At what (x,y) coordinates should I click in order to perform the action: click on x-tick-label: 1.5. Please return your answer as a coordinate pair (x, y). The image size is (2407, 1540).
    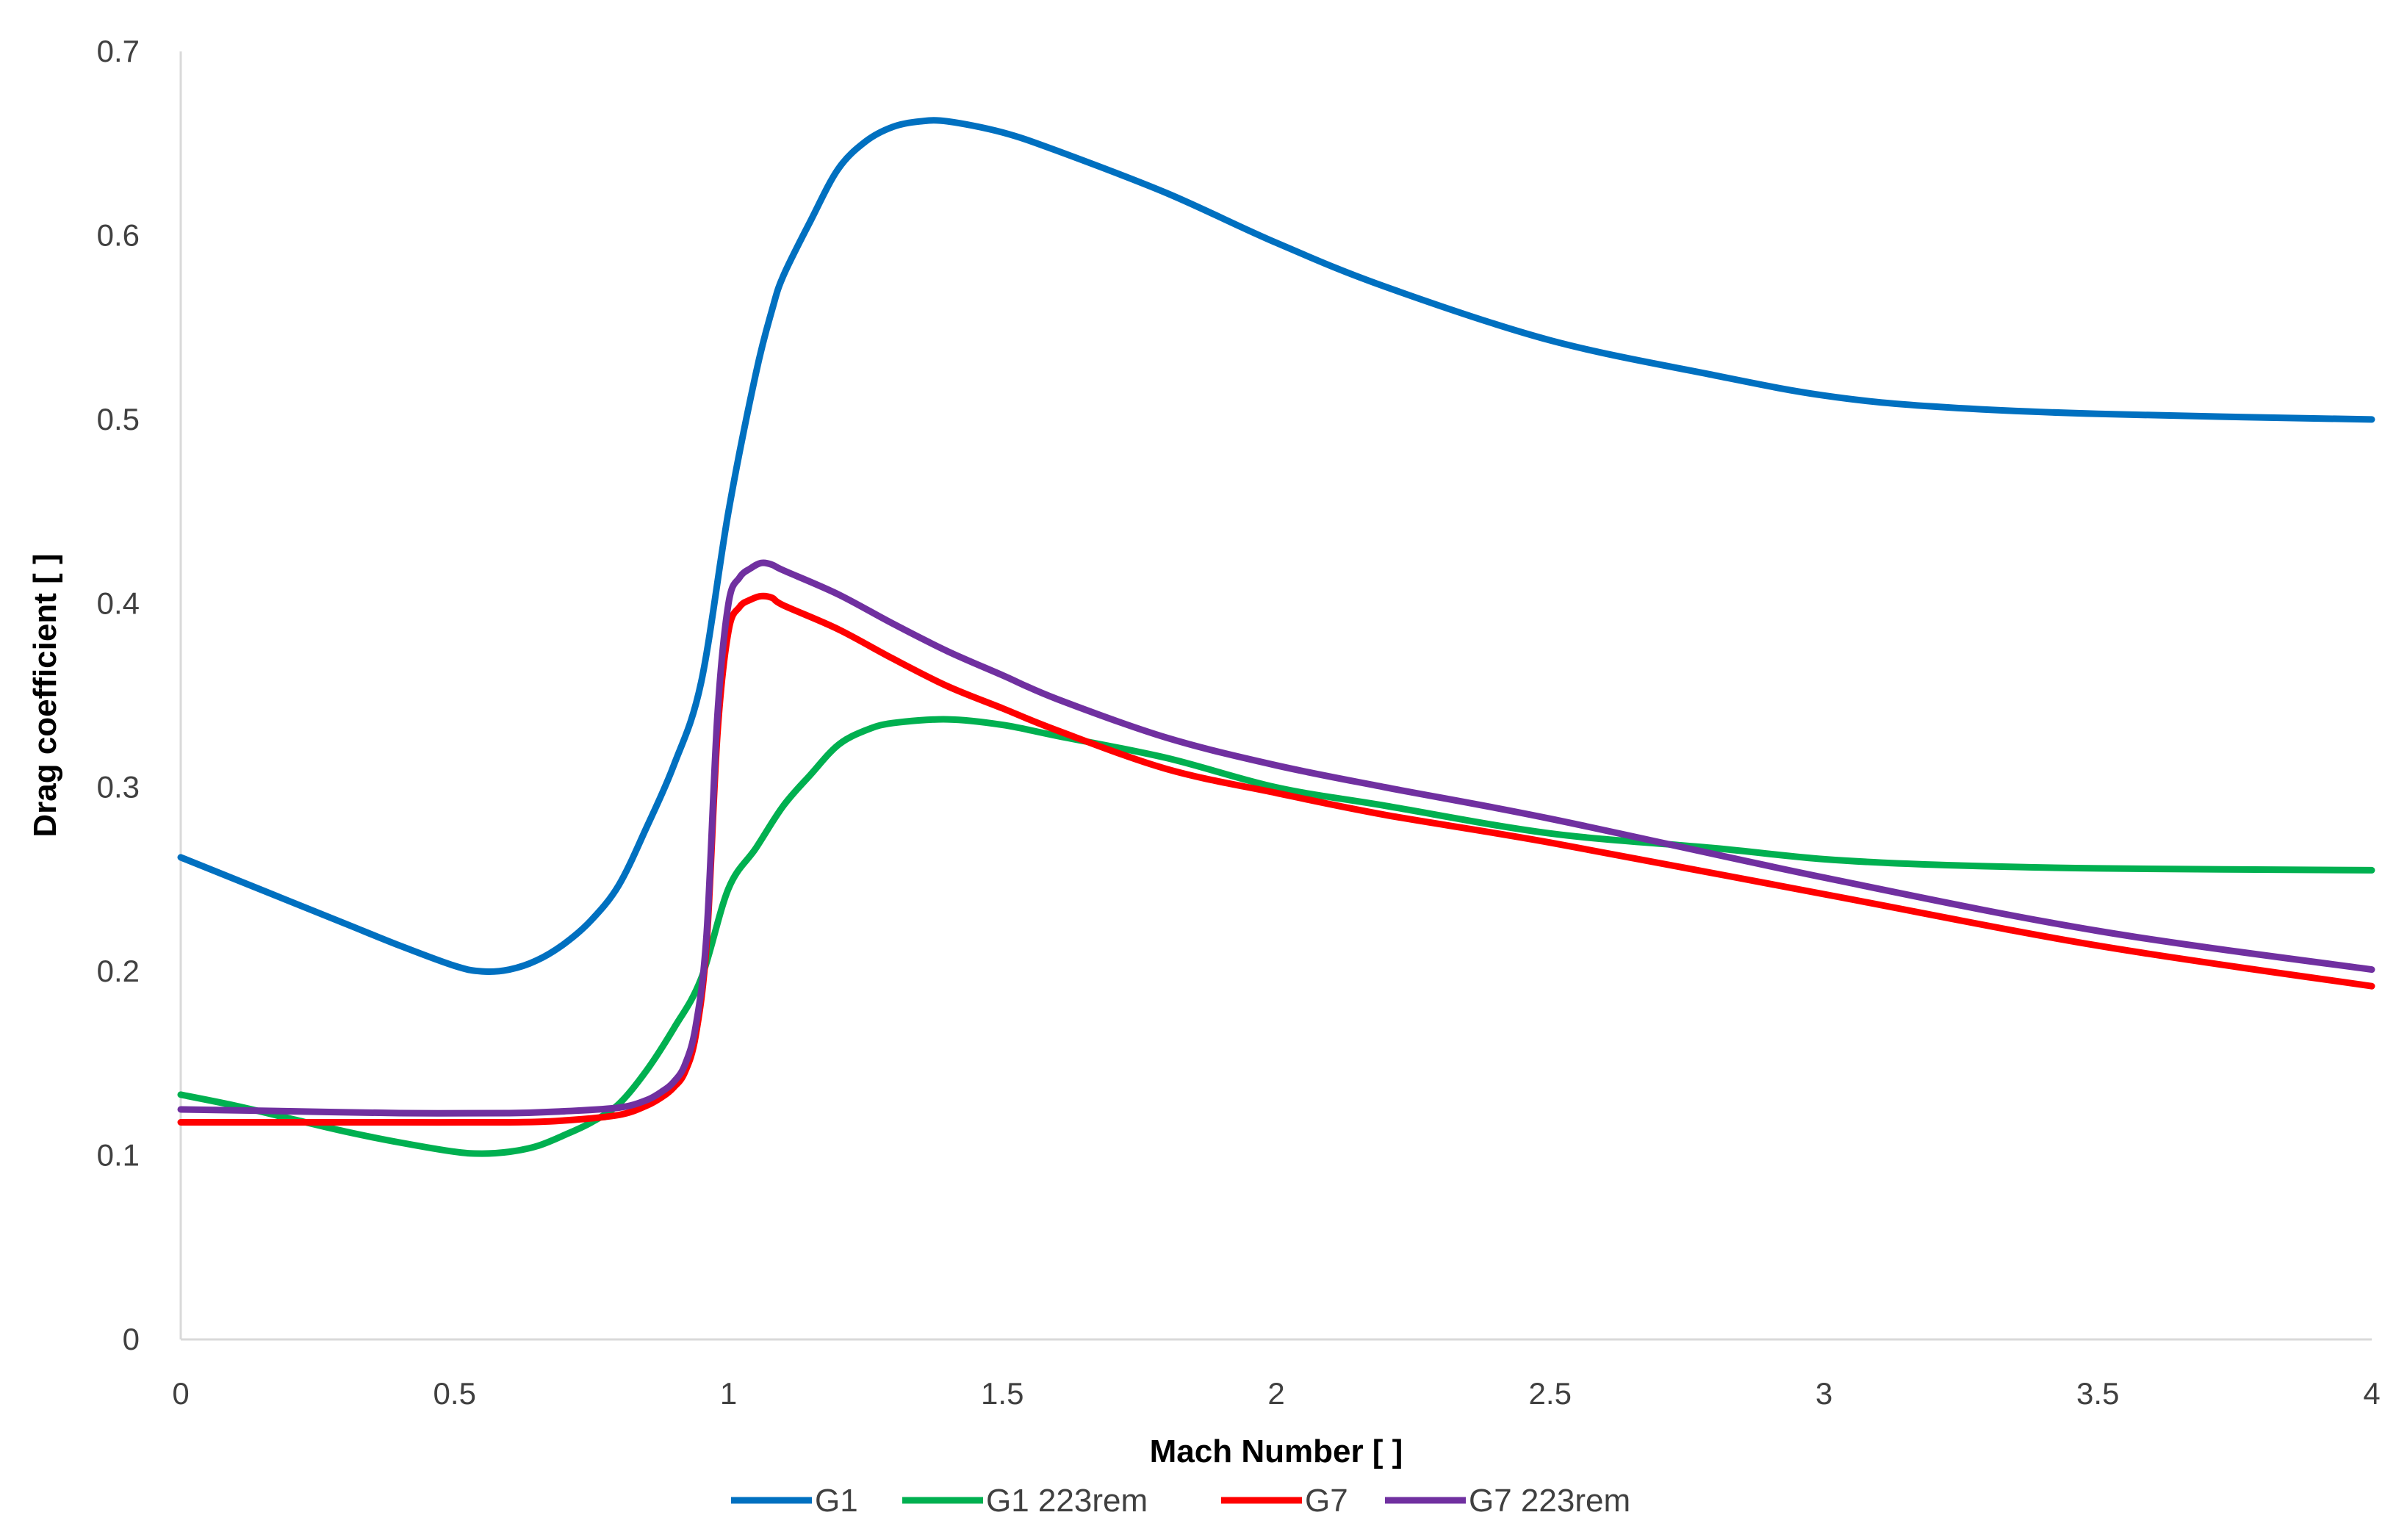
    Looking at the image, I should click on (1002, 1393).